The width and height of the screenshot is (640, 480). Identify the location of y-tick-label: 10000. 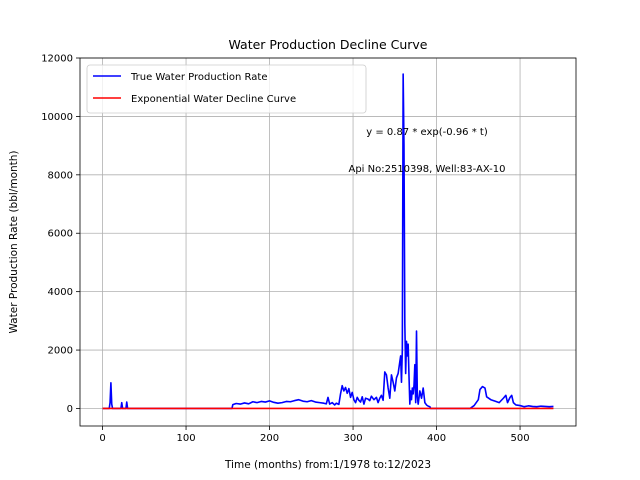
(57, 117).